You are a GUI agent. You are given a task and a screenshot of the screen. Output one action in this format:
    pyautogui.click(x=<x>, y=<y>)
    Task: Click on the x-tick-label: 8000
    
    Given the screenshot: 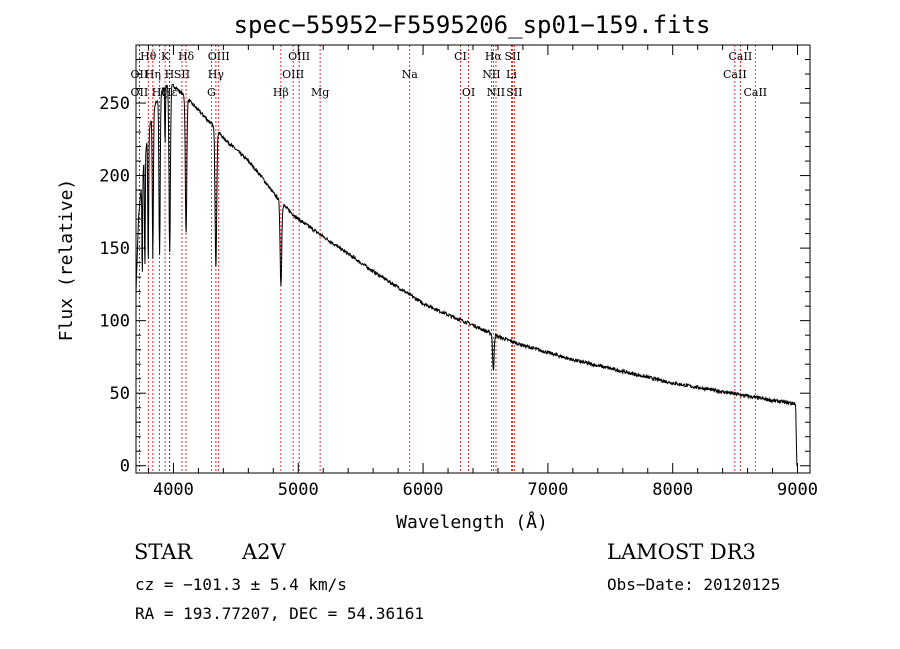 What is the action you would take?
    pyautogui.click(x=672, y=490)
    